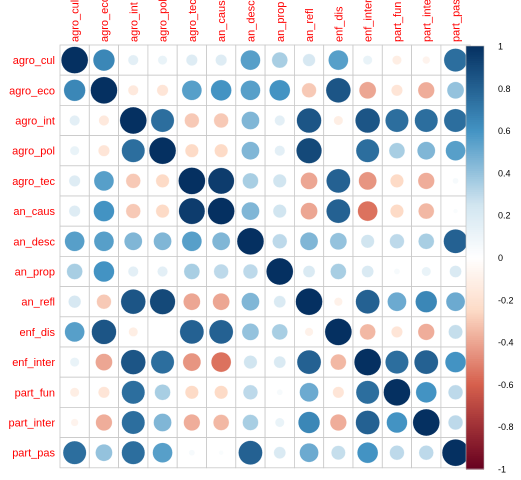 The height and width of the screenshot is (480, 521). I want to click on corr-circle-agro_tec-agro_pol, so click(162, 181).